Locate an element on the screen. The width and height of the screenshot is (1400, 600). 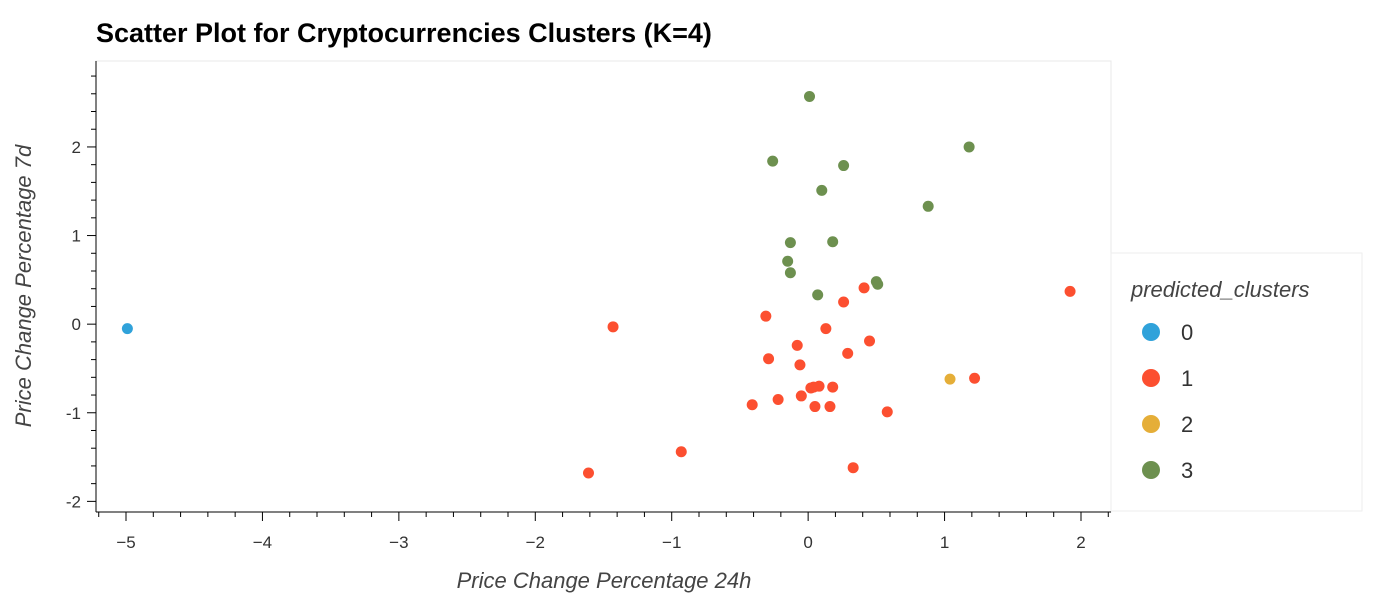
x-tick-label: −3 is located at coordinates (398, 542).